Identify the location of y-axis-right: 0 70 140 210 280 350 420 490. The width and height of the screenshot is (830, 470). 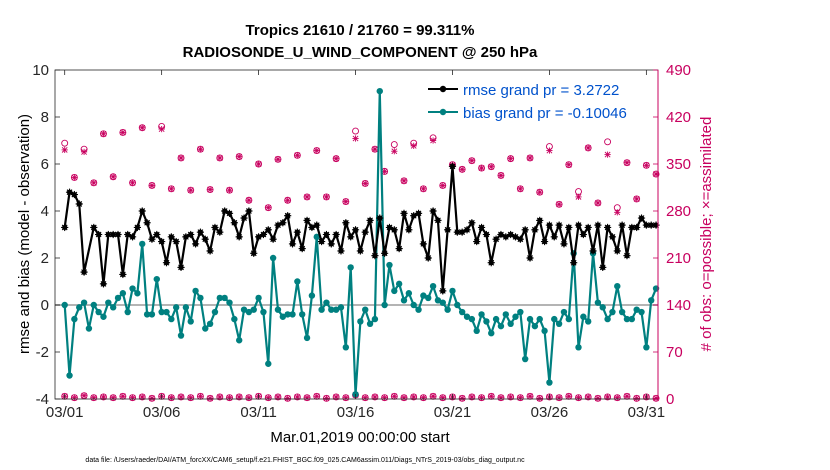
(672, 235).